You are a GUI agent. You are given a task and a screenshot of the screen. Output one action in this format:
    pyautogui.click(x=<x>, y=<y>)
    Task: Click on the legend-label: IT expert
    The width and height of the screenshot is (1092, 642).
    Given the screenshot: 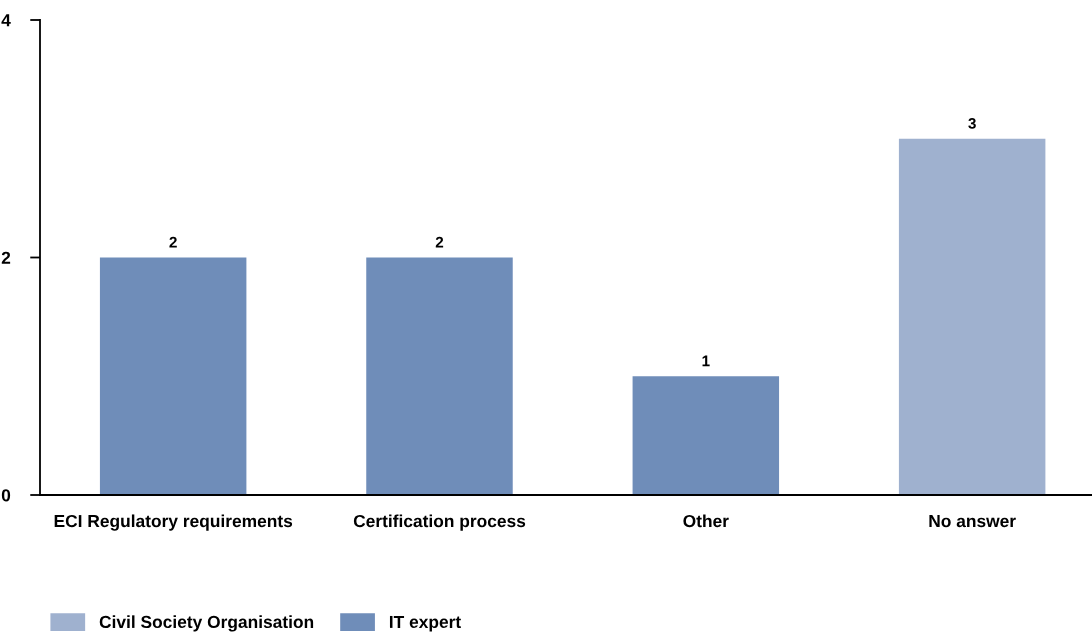 What is the action you would take?
    pyautogui.click(x=425, y=623)
    